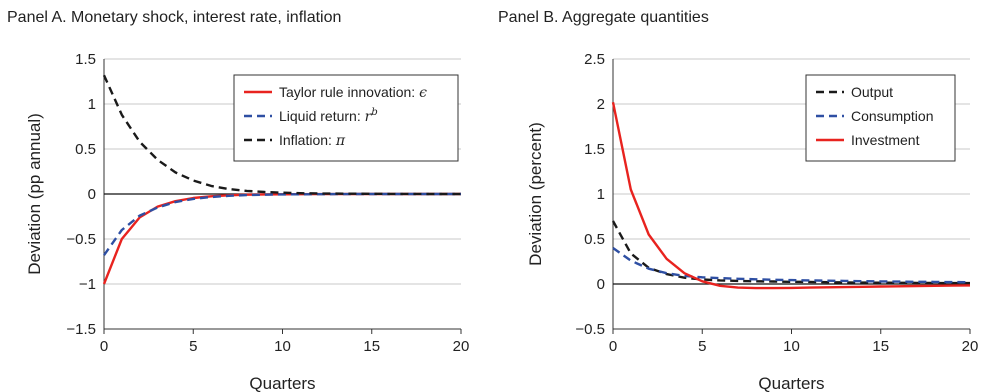  What do you see at coordinates (603, 17) in the screenshot?
I see `chart-title: Panel B. Aggregate quantities` at bounding box center [603, 17].